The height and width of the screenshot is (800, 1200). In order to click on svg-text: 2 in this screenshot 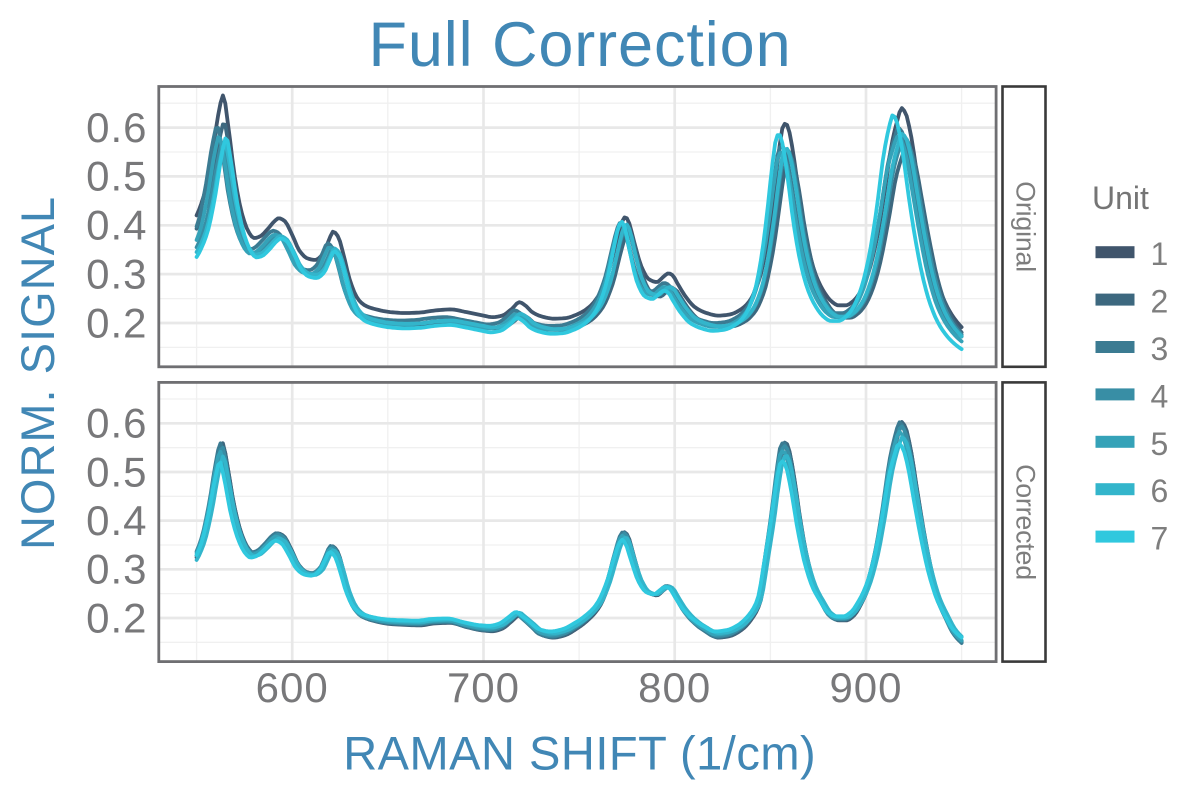, I will do `click(1160, 302)`.